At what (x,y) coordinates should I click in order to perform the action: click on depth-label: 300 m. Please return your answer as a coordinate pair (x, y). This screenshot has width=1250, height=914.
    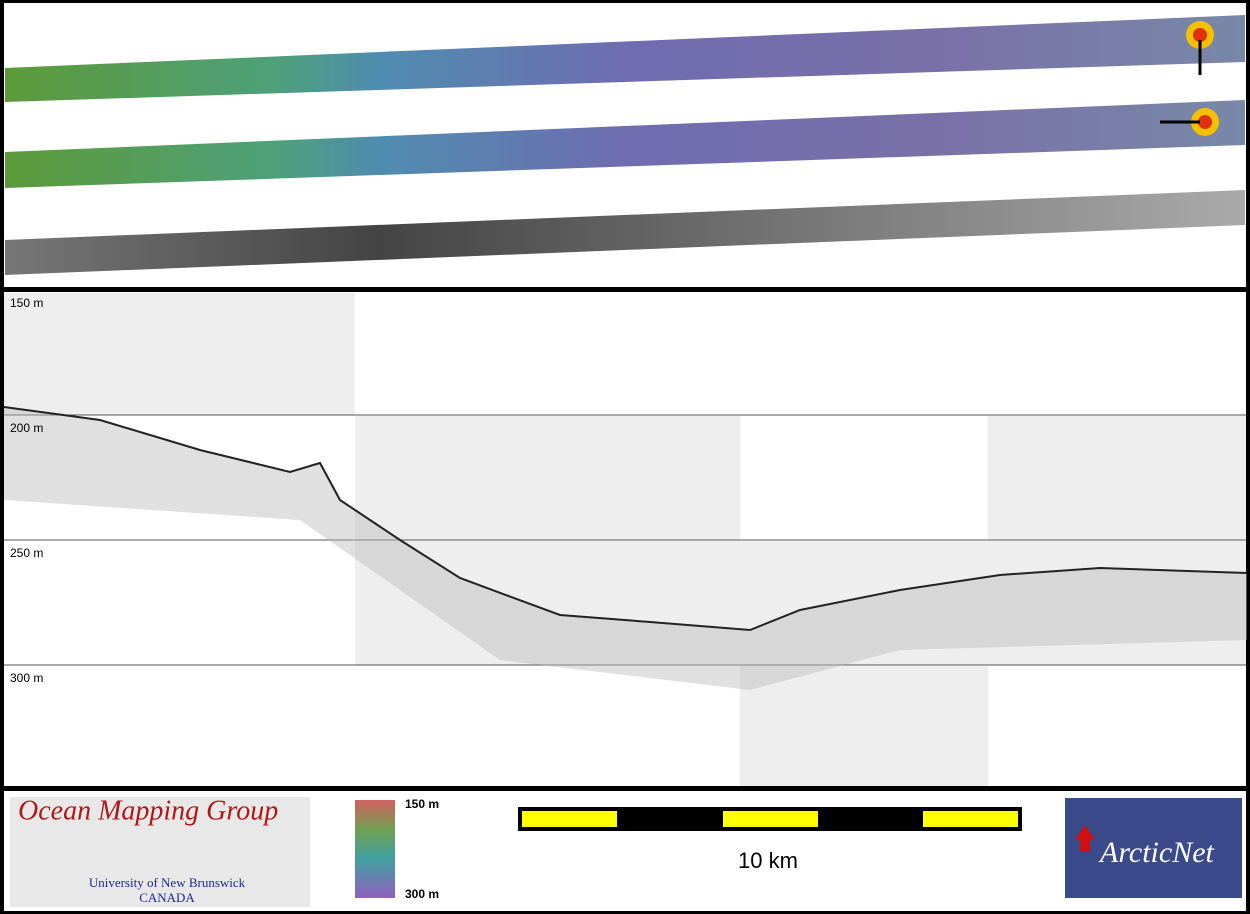
    Looking at the image, I should click on (26, 678).